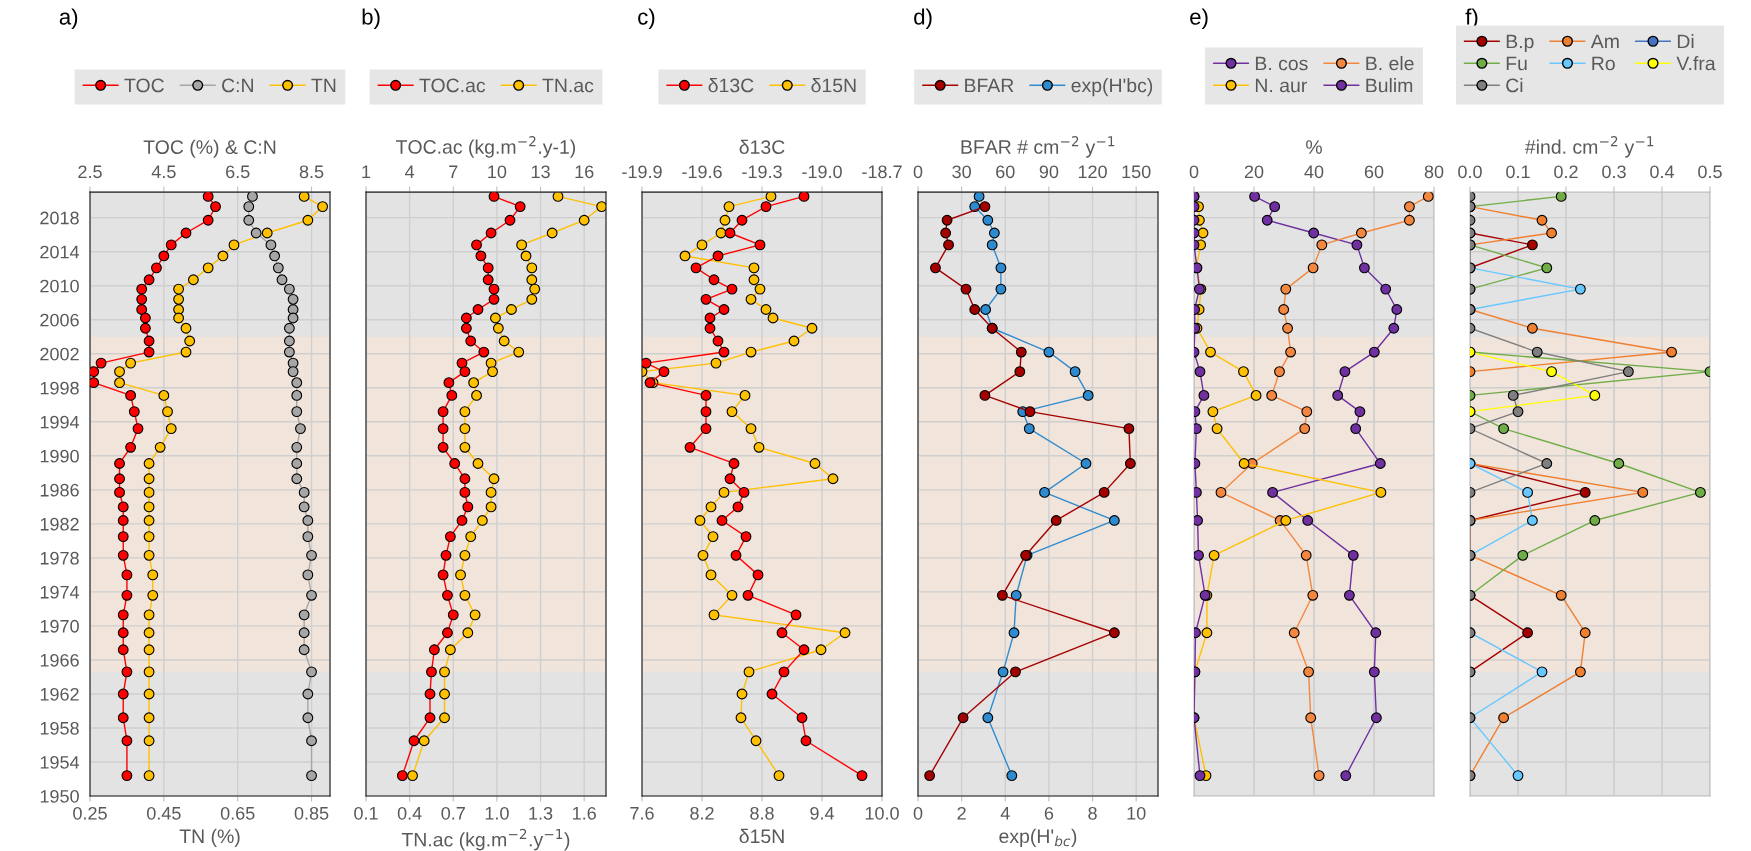  What do you see at coordinates (882, 172) in the screenshot?
I see `x2-tick-label: -18.7` at bounding box center [882, 172].